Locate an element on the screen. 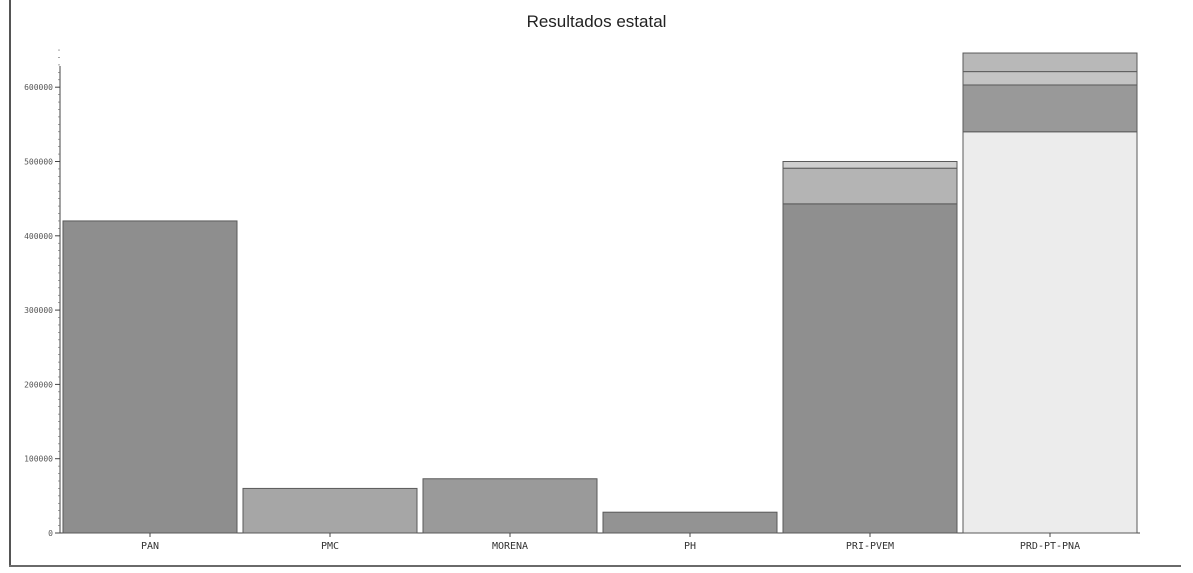 Image resolution: width=1193 pixels, height=573 pixels. y-tick-label: 500000 is located at coordinates (38, 162).